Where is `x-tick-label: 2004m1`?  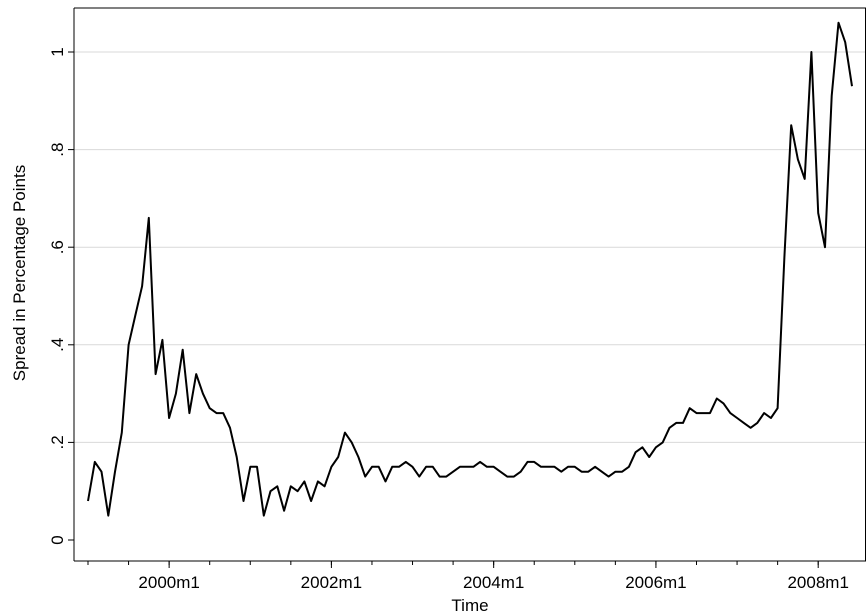
x-tick-label: 2004m1 is located at coordinates (493, 582).